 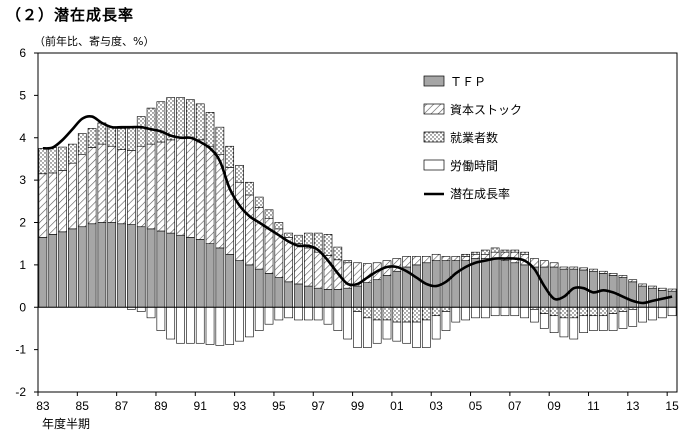 I want to click on bar-tfp-89H2, so click(x=171, y=270).